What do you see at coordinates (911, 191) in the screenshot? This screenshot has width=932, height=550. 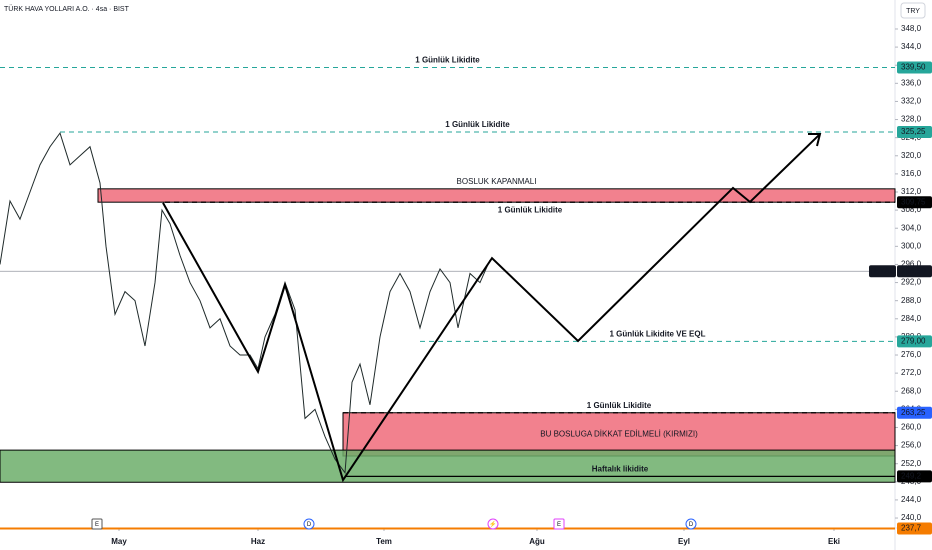 I see `y-tick-label: 312,0` at bounding box center [911, 191].